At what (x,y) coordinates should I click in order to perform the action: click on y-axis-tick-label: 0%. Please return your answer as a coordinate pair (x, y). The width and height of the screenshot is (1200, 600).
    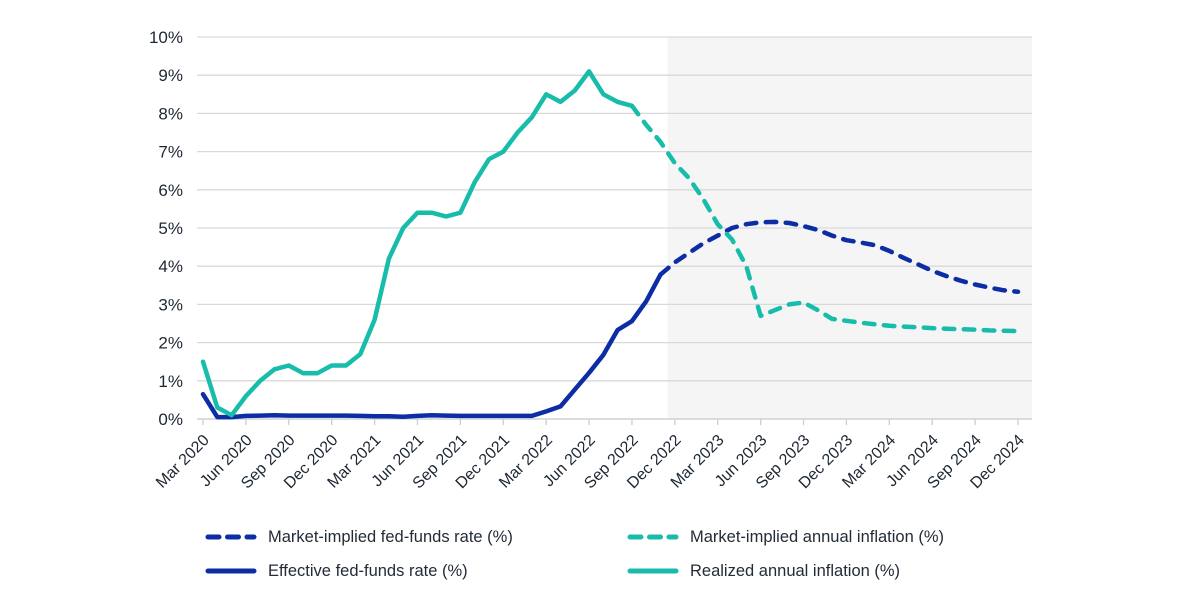
    Looking at the image, I should click on (170, 419).